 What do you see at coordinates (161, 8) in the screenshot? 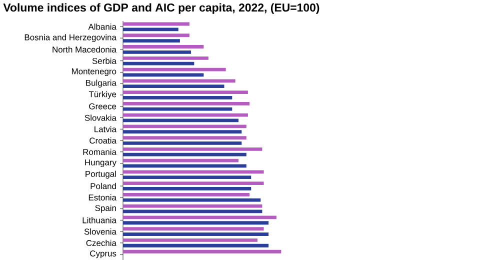
I see `chart-title: Volume indices of GDP and AIC per capita, 2022, (EU=100)` at bounding box center [161, 8].